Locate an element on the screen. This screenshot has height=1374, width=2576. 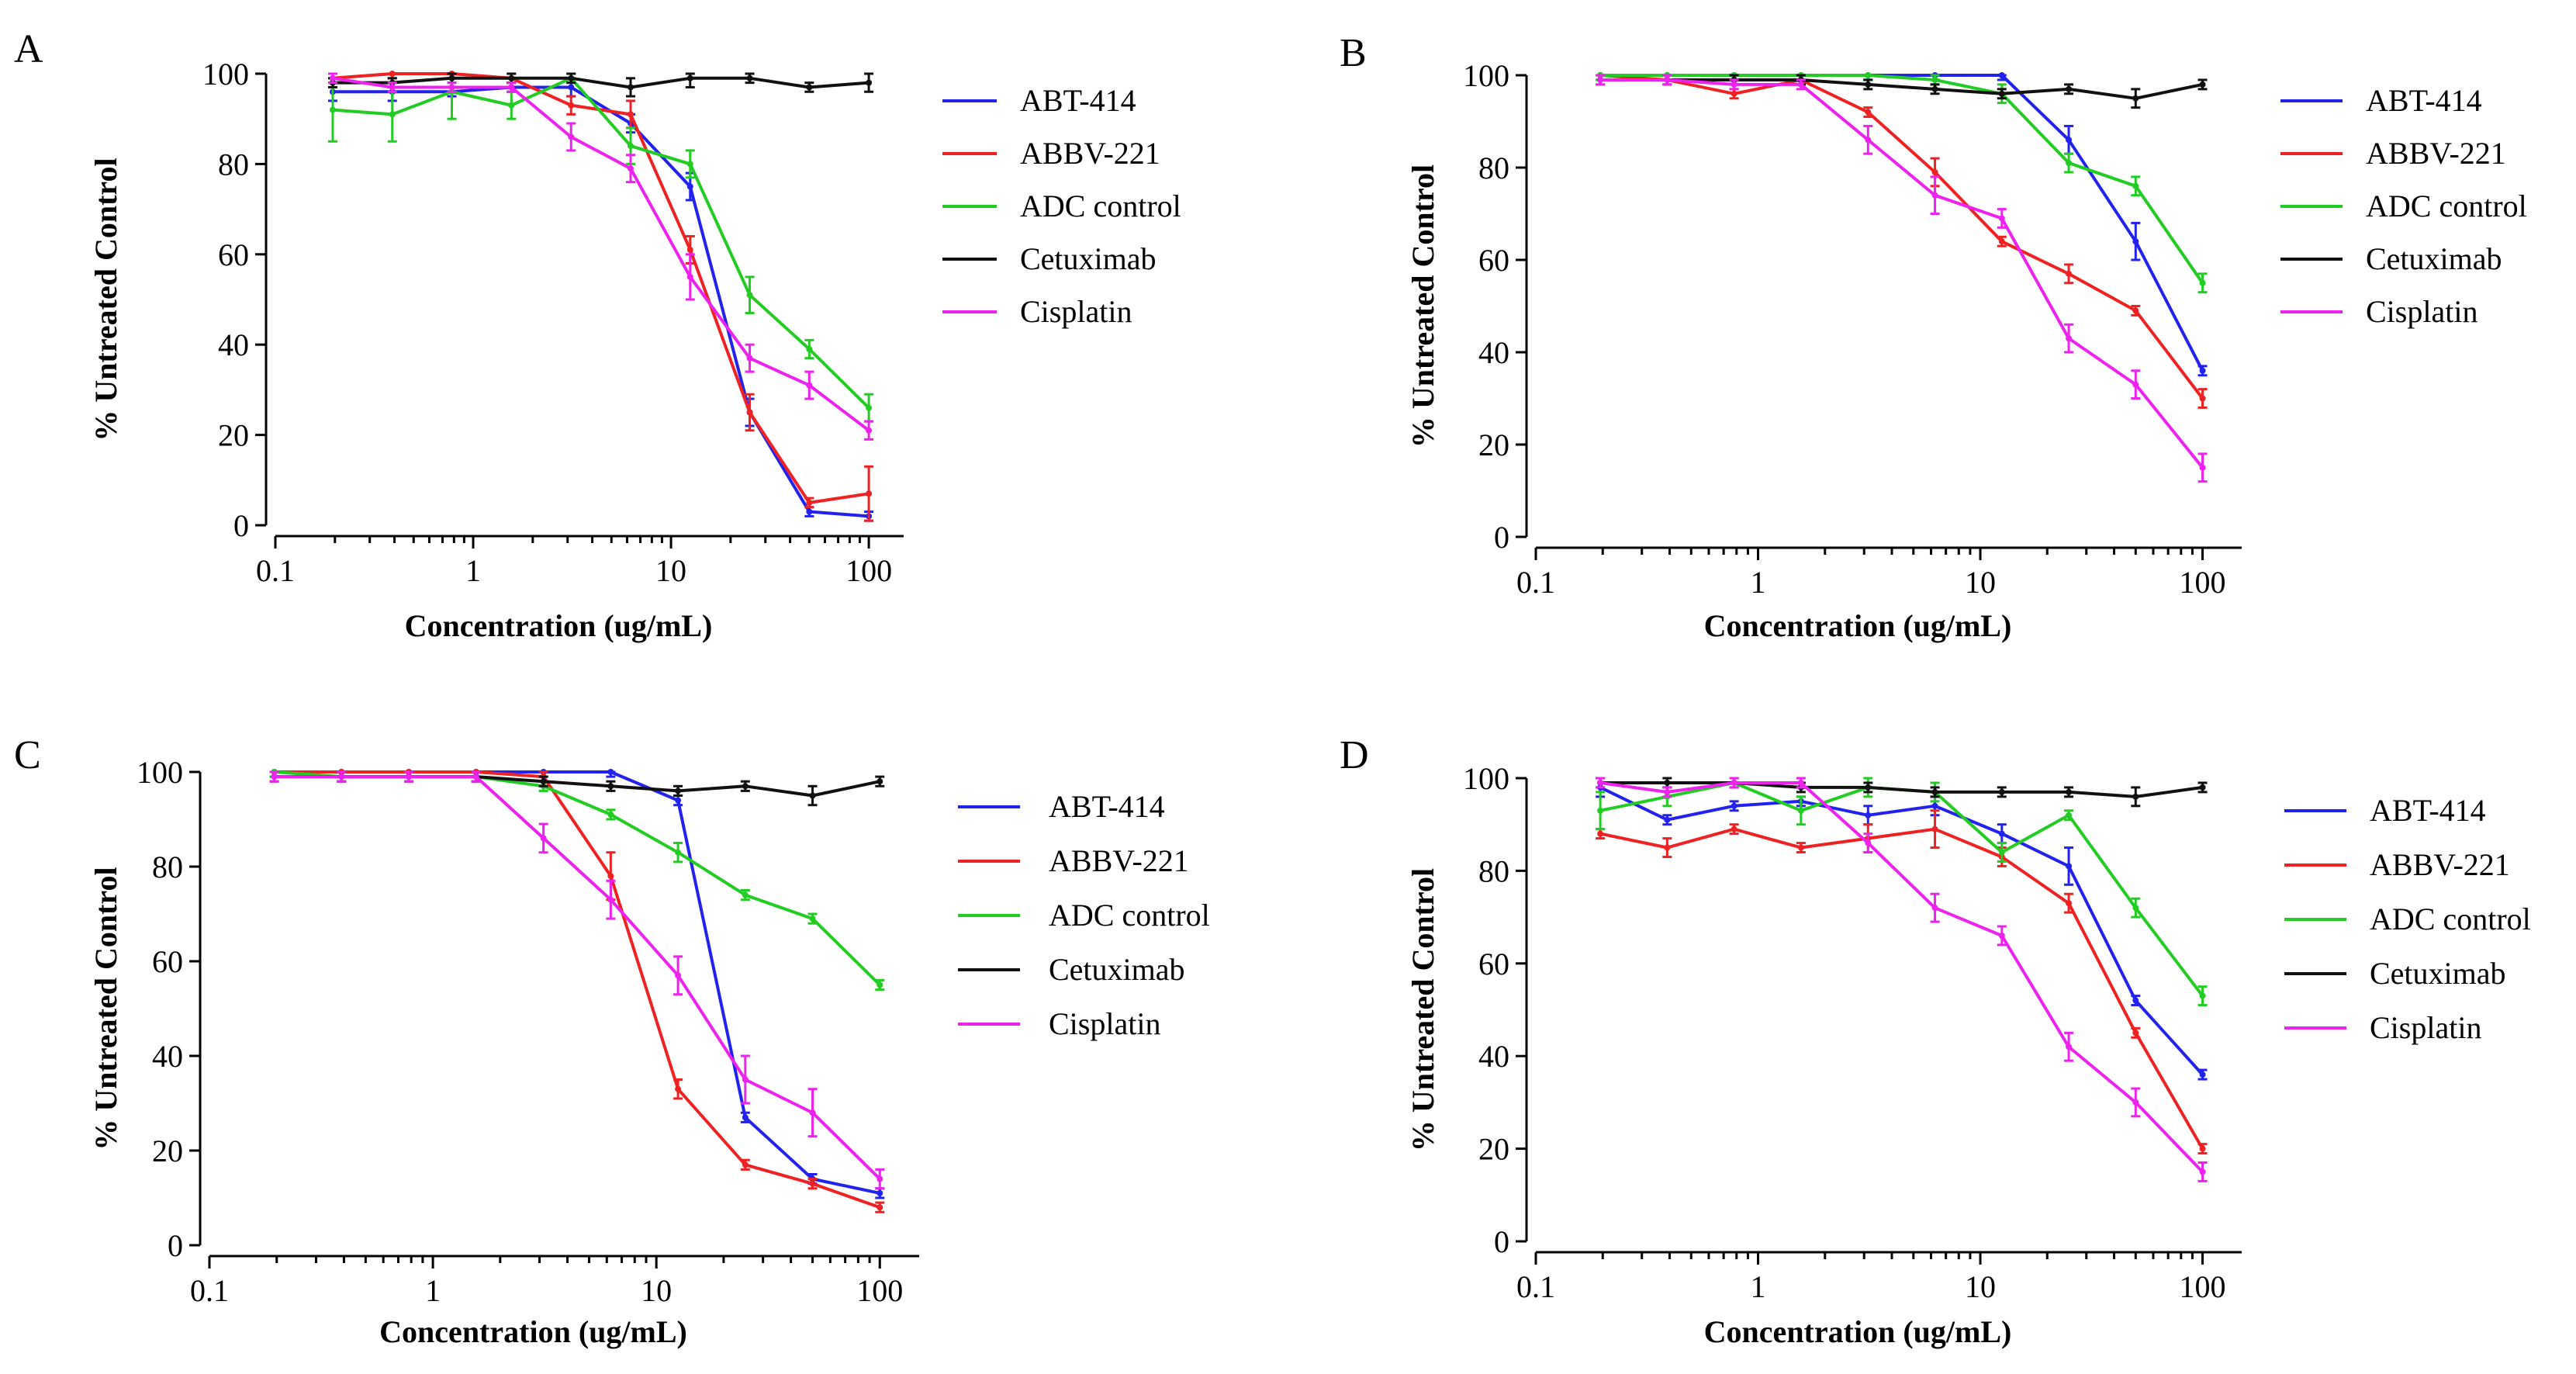
y-tick-label: 20 is located at coordinates (1493, 444).